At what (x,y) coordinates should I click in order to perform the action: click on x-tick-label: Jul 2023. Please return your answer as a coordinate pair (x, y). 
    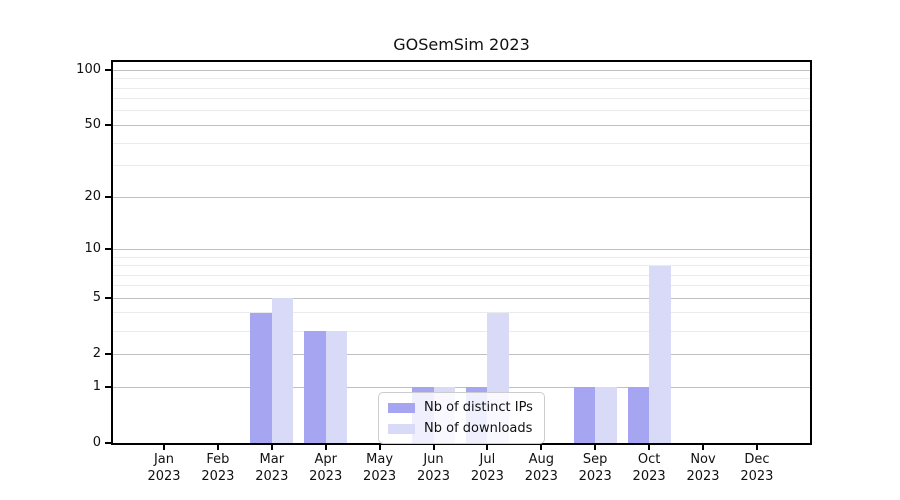
    Looking at the image, I should click on (487, 468).